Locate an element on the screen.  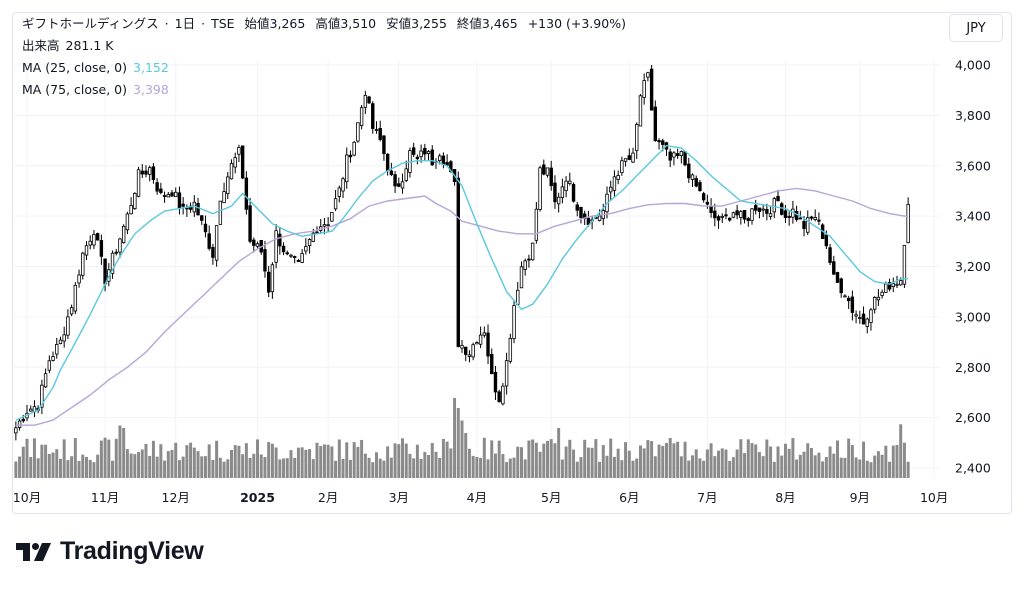
x-tick-label: 10月 is located at coordinates (27, 497).